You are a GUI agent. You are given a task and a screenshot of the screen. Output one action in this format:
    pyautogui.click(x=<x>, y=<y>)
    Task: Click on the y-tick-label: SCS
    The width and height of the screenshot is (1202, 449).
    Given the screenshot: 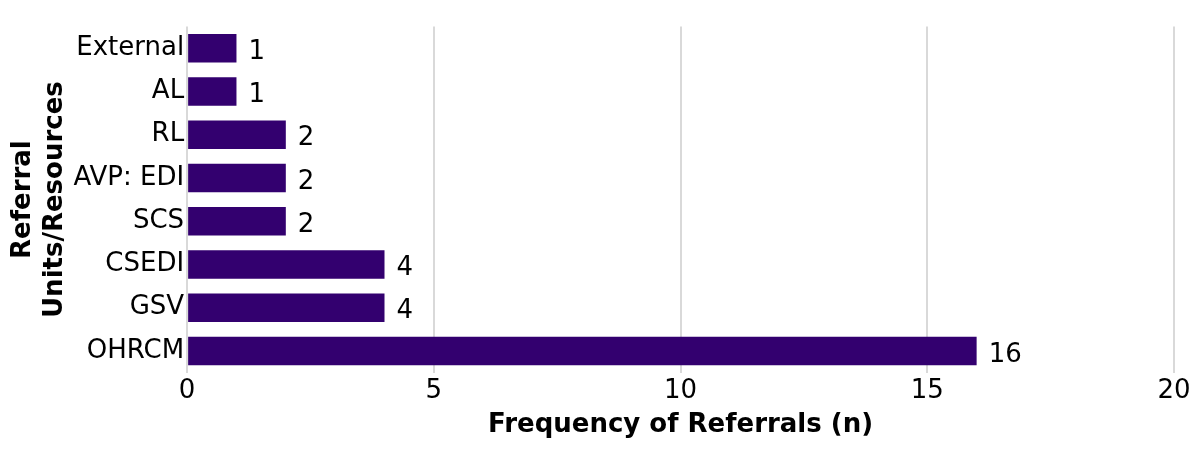 What is the action you would take?
    pyautogui.click(x=158, y=218)
    